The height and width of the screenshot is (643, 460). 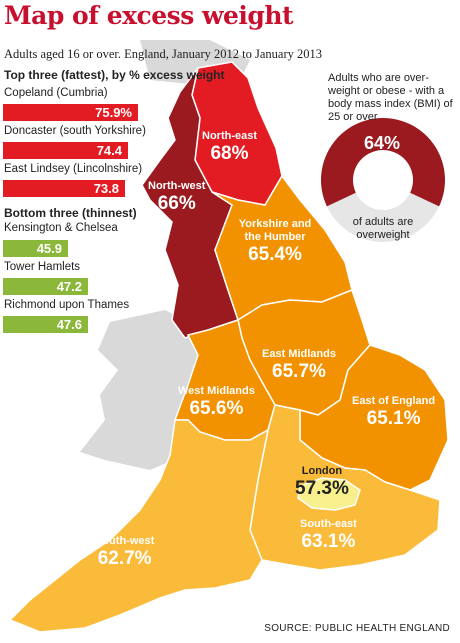 I want to click on region-value: 57.3%, so click(x=322, y=488).